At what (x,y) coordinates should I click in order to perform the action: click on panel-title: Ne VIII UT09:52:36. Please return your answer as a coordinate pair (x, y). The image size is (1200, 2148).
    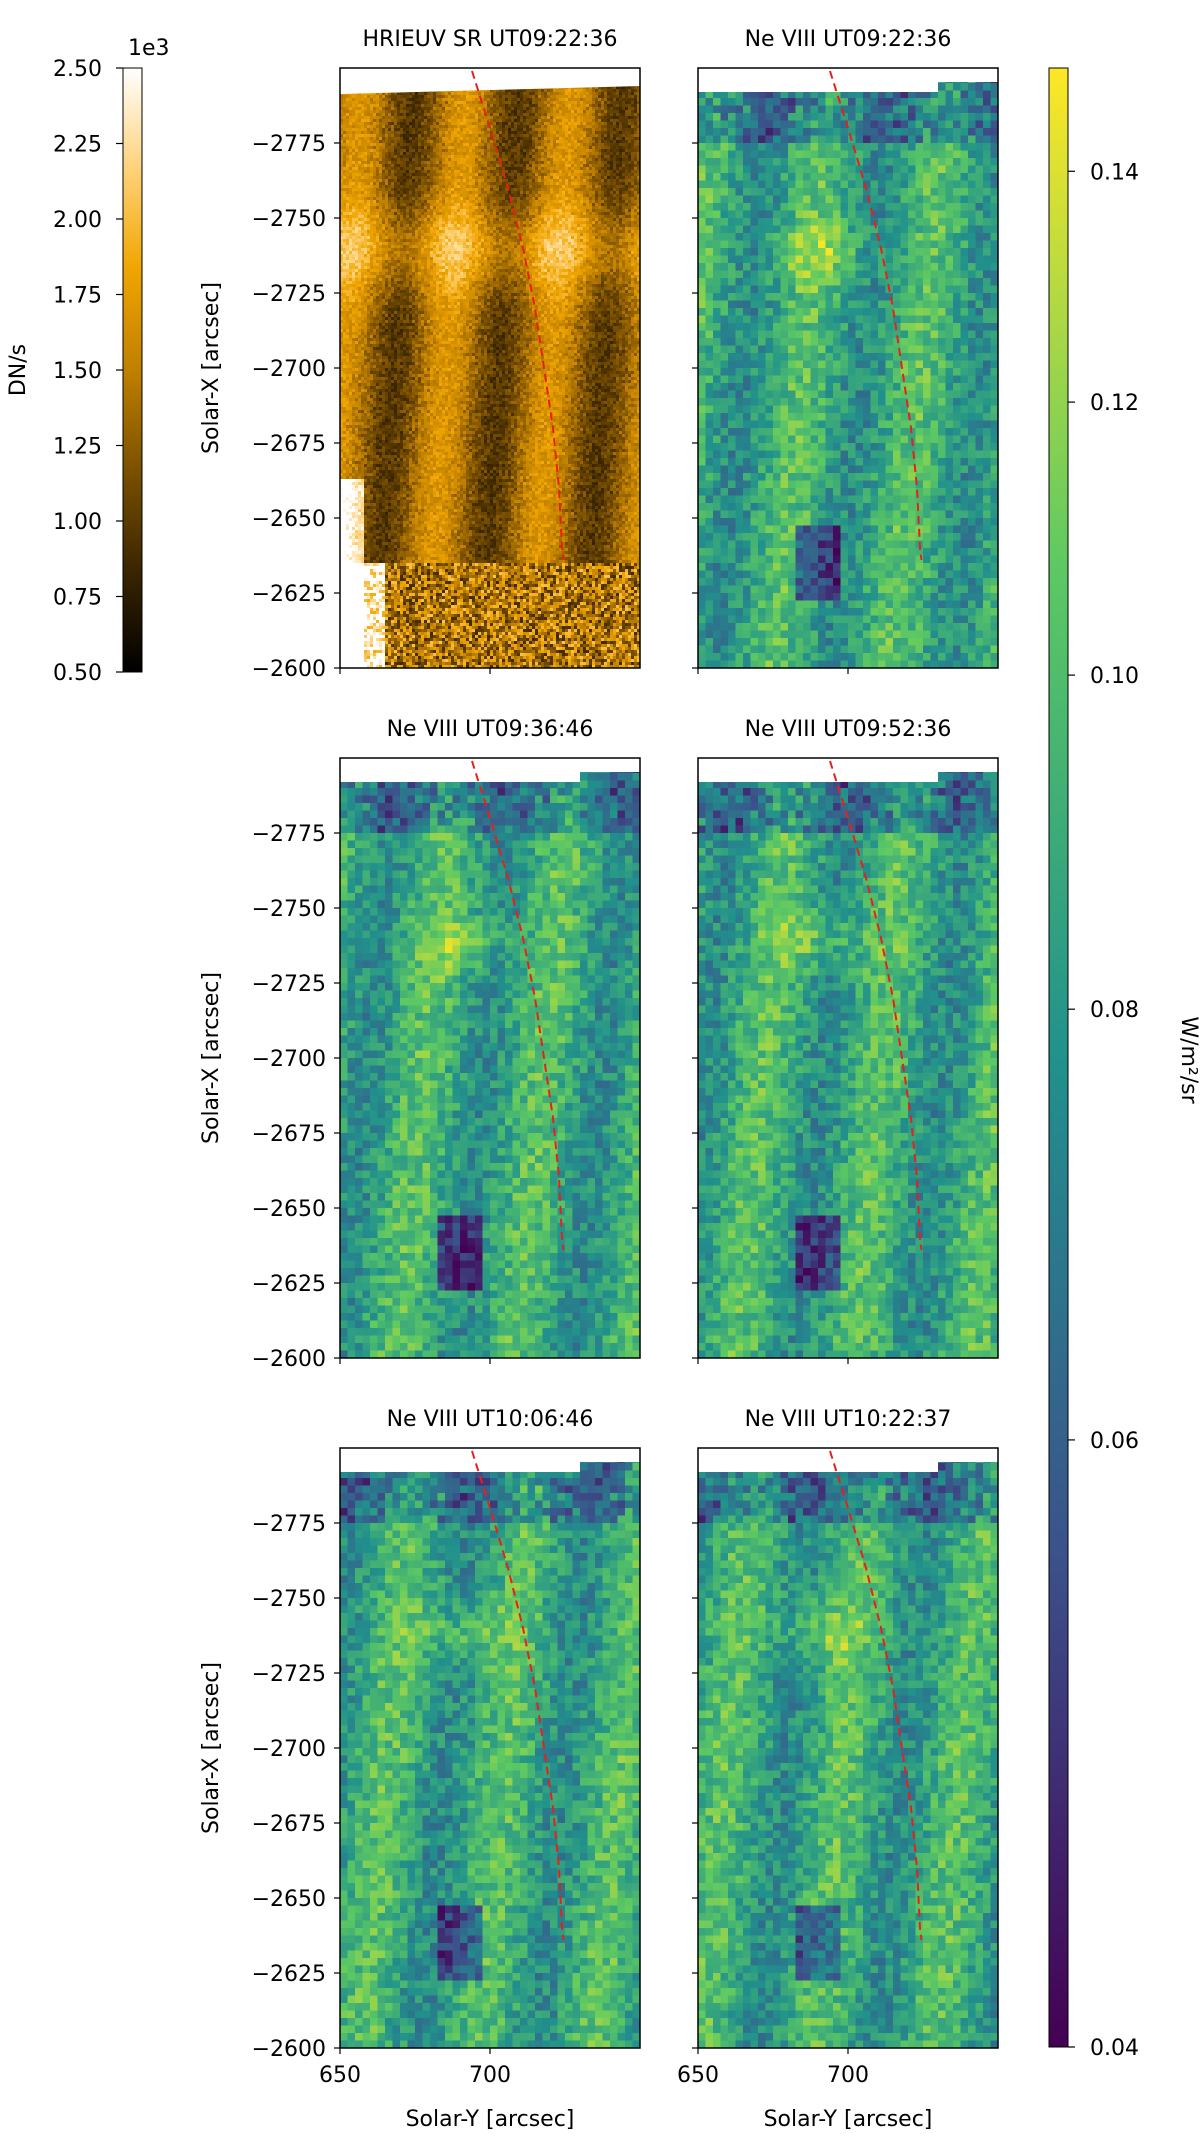
    Looking at the image, I should click on (848, 729).